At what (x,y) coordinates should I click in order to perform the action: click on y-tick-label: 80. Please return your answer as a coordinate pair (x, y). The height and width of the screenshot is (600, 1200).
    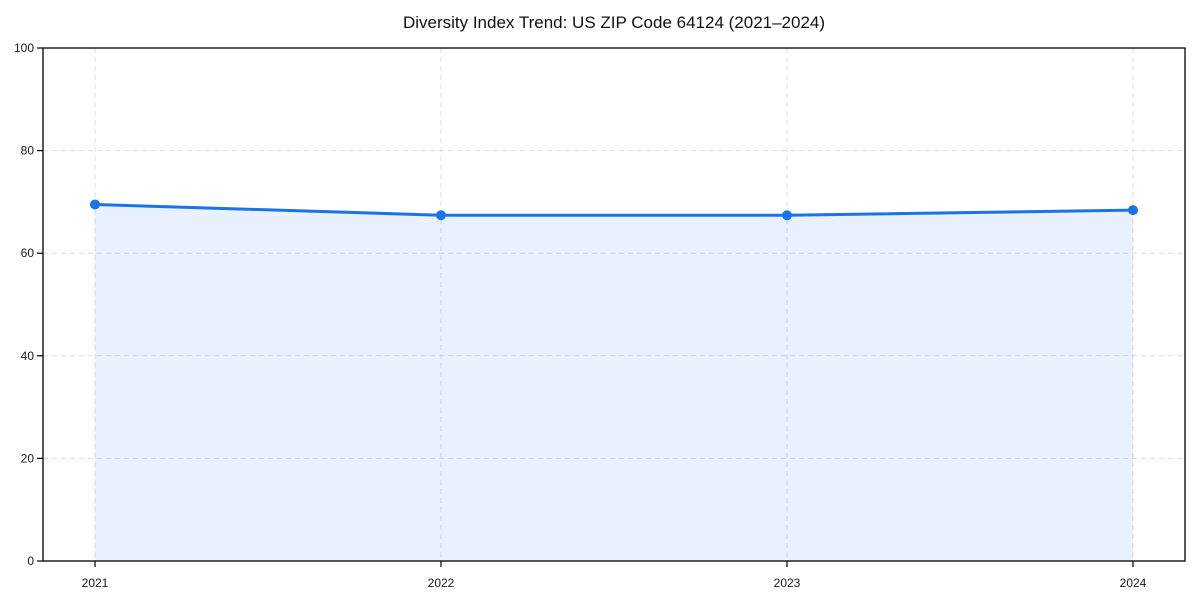
    Looking at the image, I should click on (28, 151).